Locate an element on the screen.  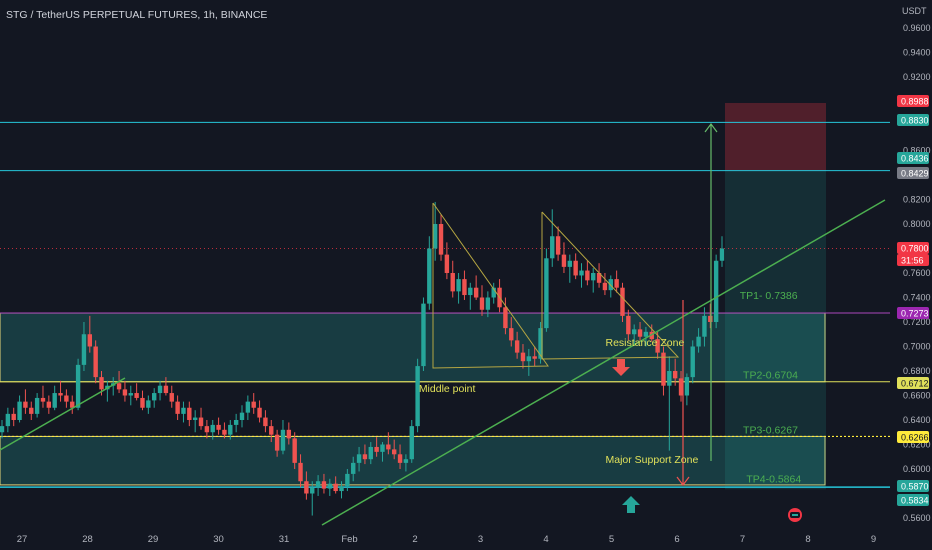
currency-label: USDT is located at coordinates (914, 11).